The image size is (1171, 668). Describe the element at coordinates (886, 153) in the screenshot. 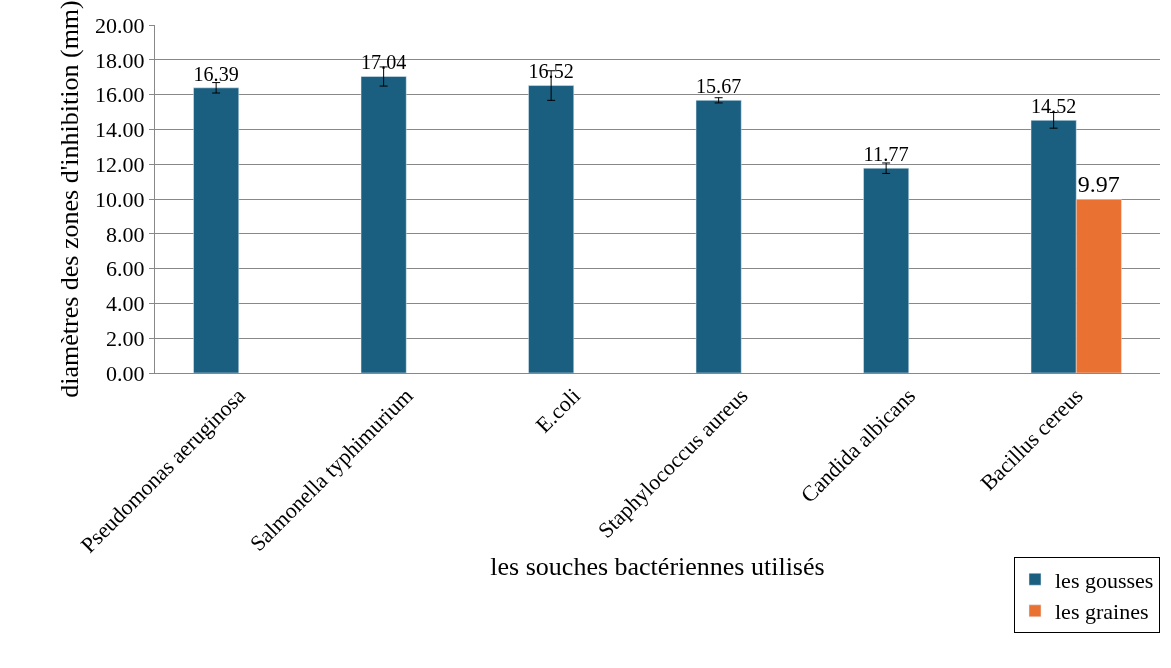

I see `data-label: 11.77` at that location.